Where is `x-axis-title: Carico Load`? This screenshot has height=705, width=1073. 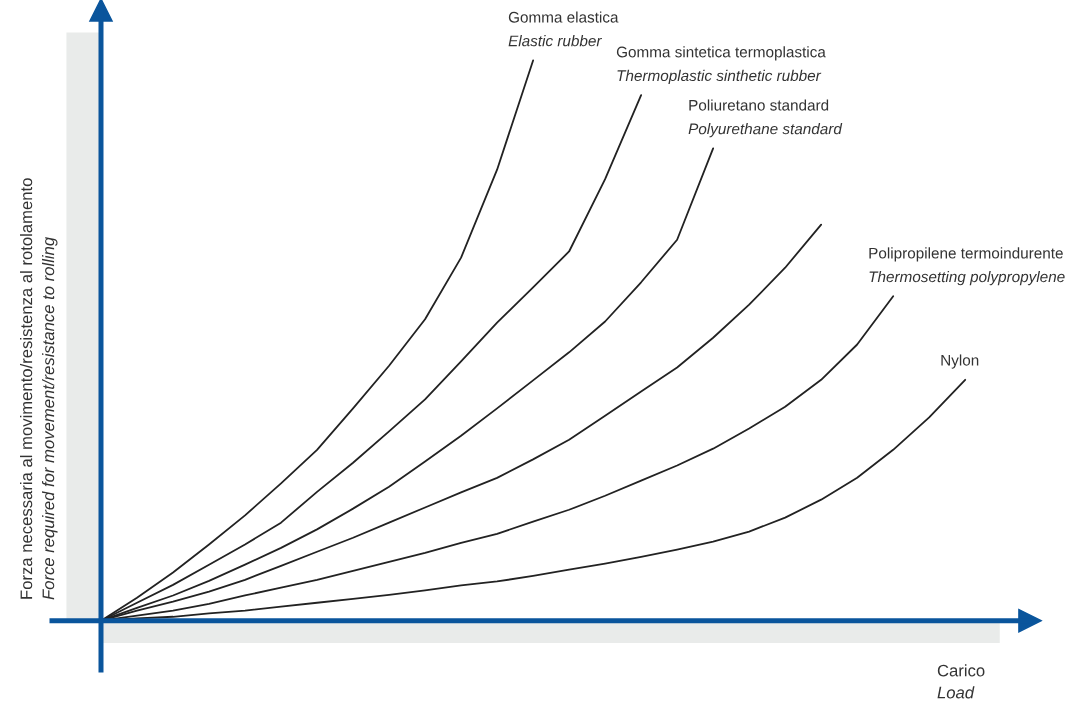
x-axis-title: Carico Load is located at coordinates (961, 681).